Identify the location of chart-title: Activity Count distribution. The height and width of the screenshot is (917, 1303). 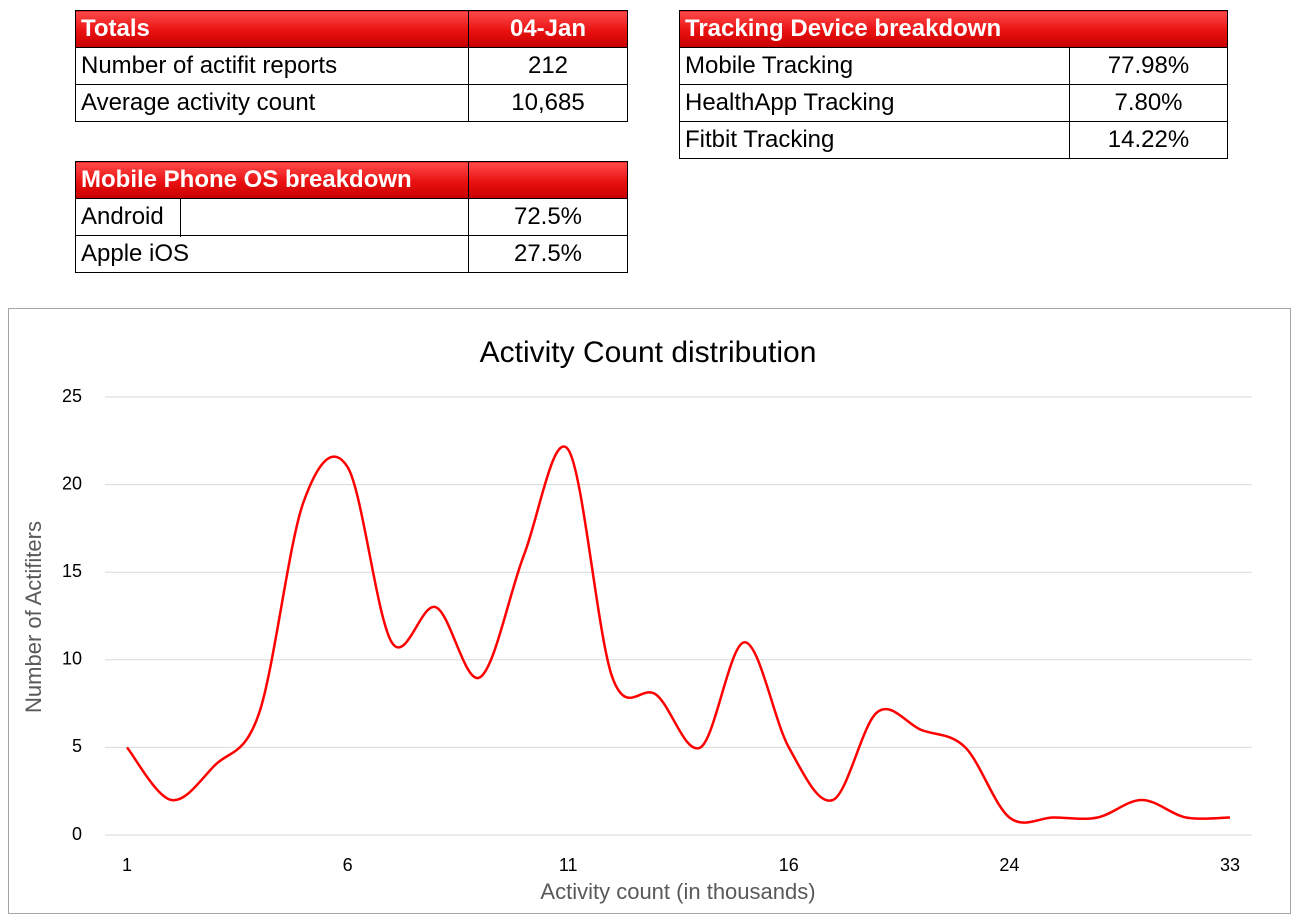
(648, 352).